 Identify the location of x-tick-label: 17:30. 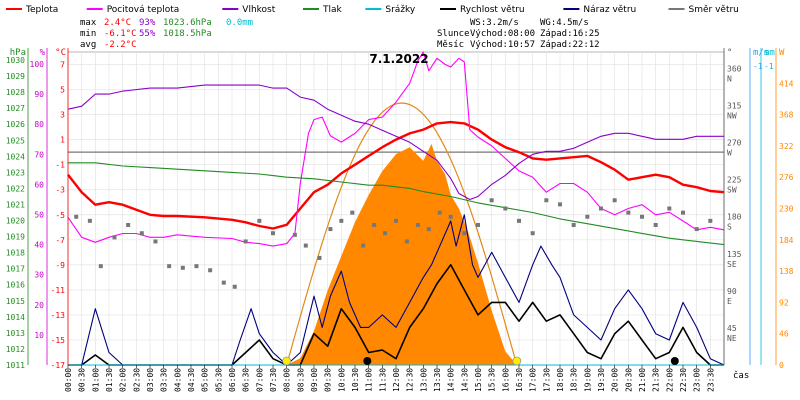
(546, 380).